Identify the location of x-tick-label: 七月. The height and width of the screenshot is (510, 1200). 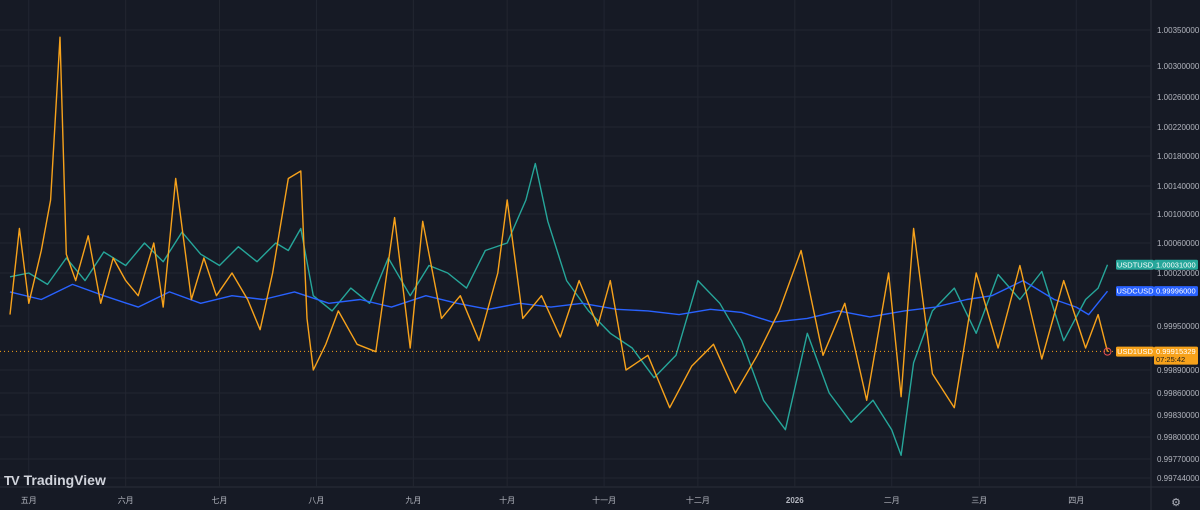
(219, 500).